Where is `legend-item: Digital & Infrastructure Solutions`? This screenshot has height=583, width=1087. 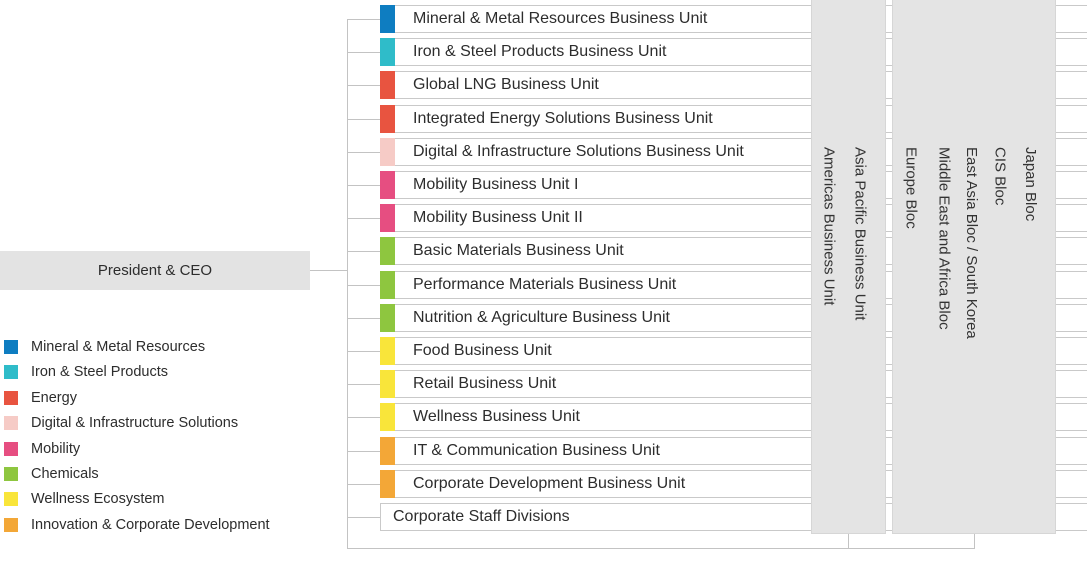 legend-item: Digital & Infrastructure Solutions is located at coordinates (121, 423).